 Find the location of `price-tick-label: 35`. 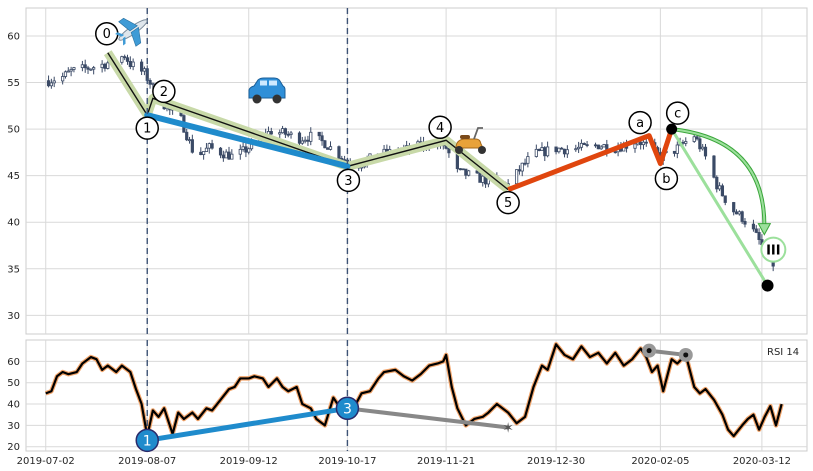

price-tick-label: 35 is located at coordinates (13, 269).